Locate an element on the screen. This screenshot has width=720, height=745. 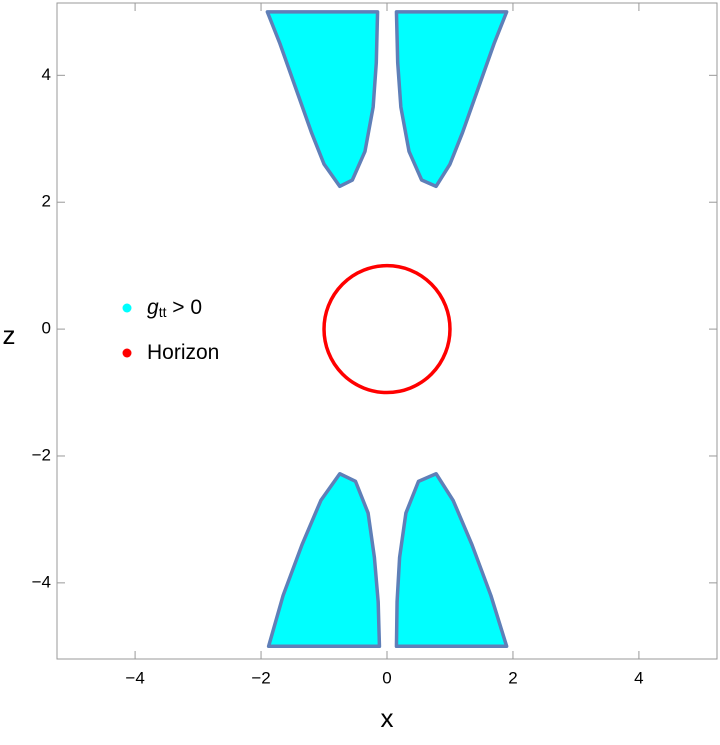
legend-text-part: tt is located at coordinates (163, 312).